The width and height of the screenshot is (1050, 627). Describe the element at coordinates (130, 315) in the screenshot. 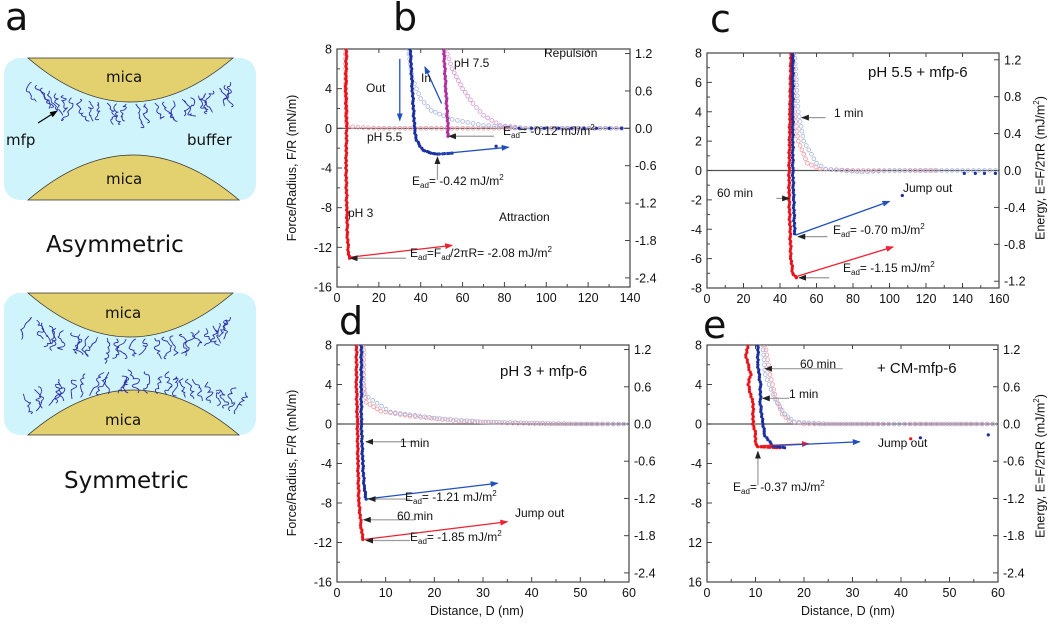

I see `mica-surface-top` at that location.